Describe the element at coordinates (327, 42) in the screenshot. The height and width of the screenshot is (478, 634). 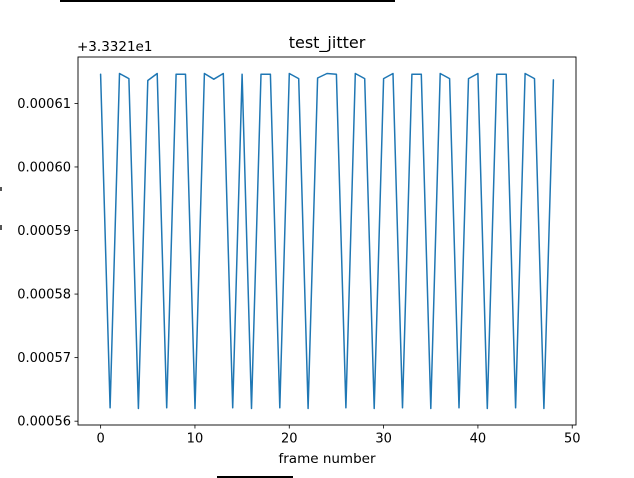
I see `chart-title: test_jitter` at that location.